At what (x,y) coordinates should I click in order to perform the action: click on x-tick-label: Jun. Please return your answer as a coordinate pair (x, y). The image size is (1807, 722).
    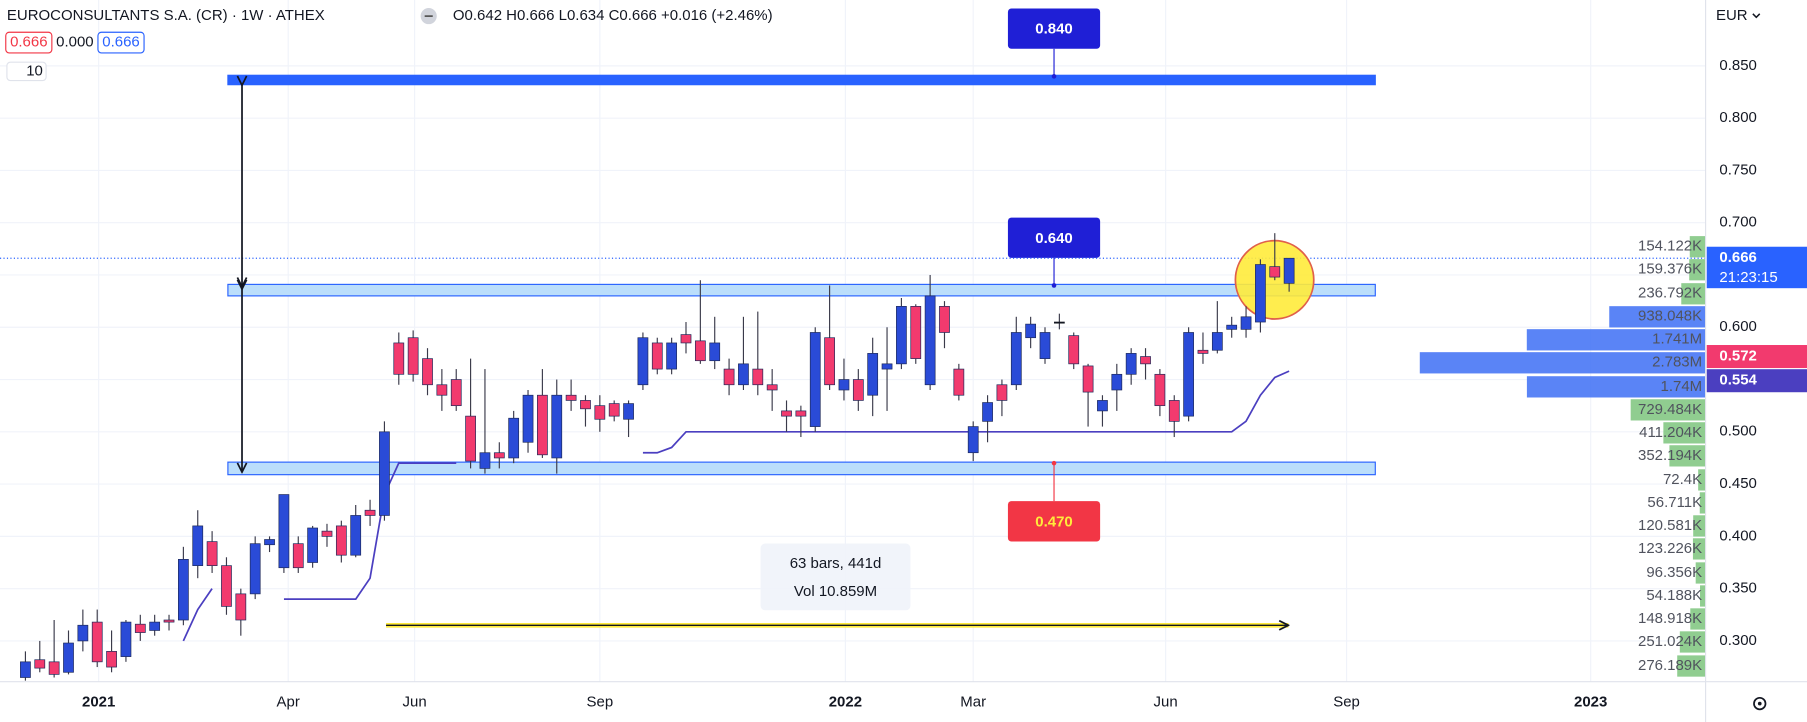
    Looking at the image, I should click on (1166, 701).